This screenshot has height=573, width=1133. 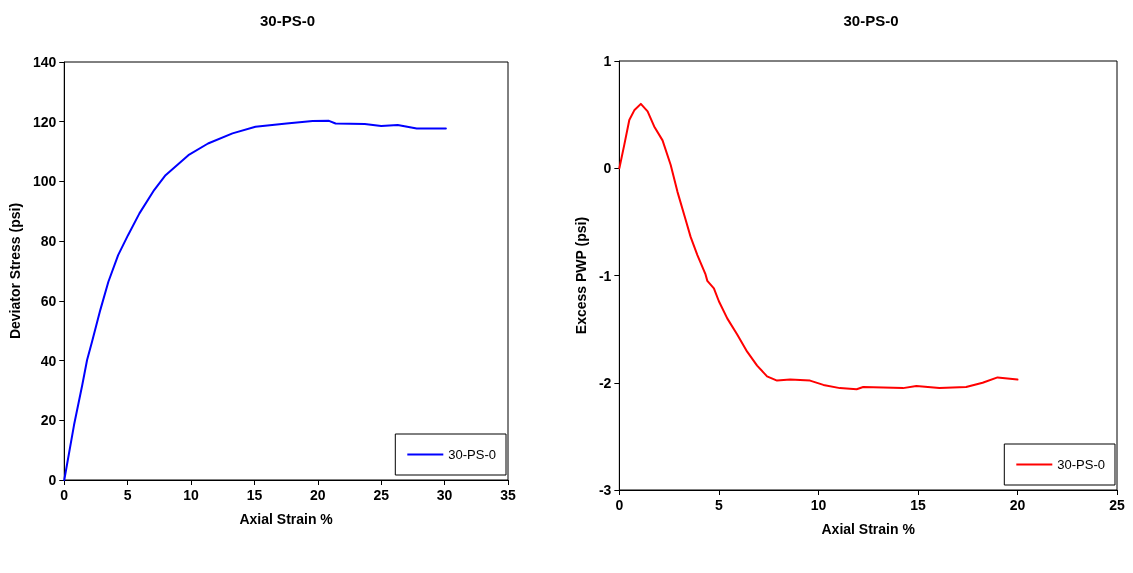 What do you see at coordinates (48, 241) in the screenshot?
I see `y-tick-label: 80` at bounding box center [48, 241].